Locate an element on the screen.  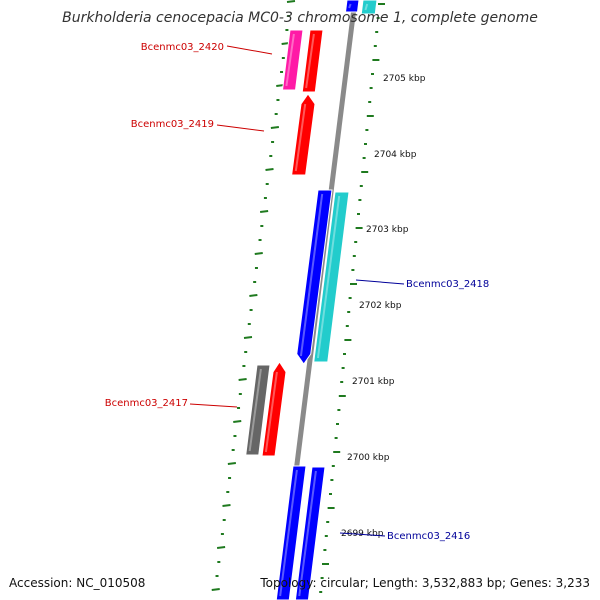
ruler-label: 2700 kbp is located at coordinates (368, 458).